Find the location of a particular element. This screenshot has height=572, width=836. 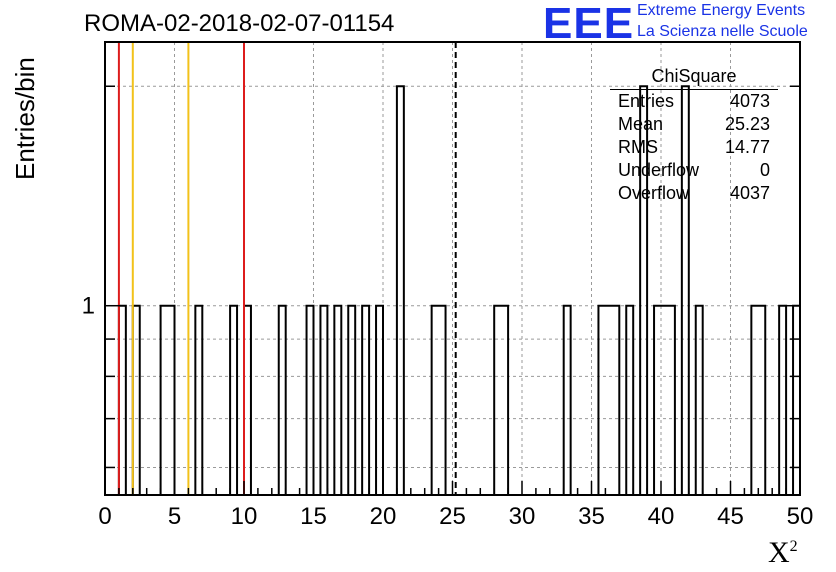

y-tick-label: 1 is located at coordinates (88, 306).